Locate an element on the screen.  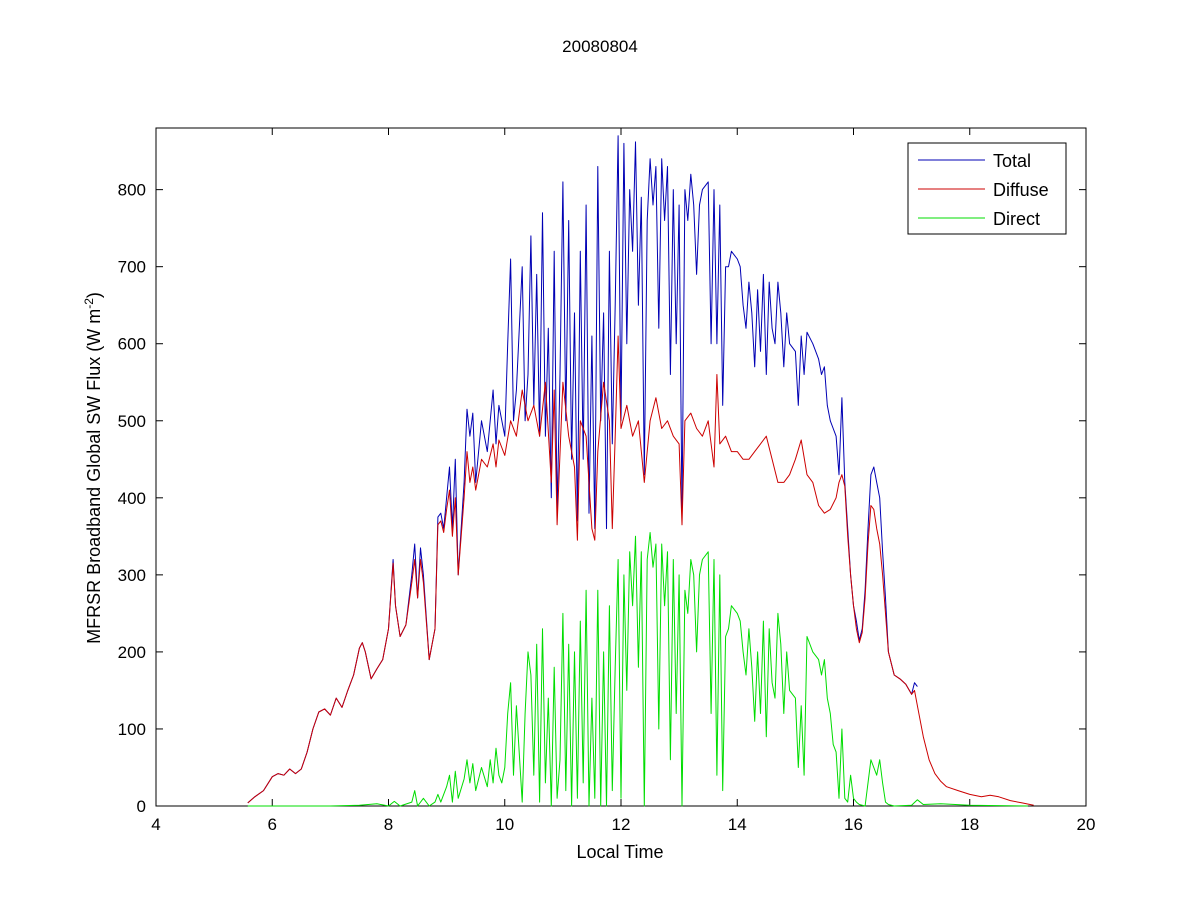
y-axis-label-main: MFRSR Broadband Global SW Flux (W m is located at coordinates (94, 476).